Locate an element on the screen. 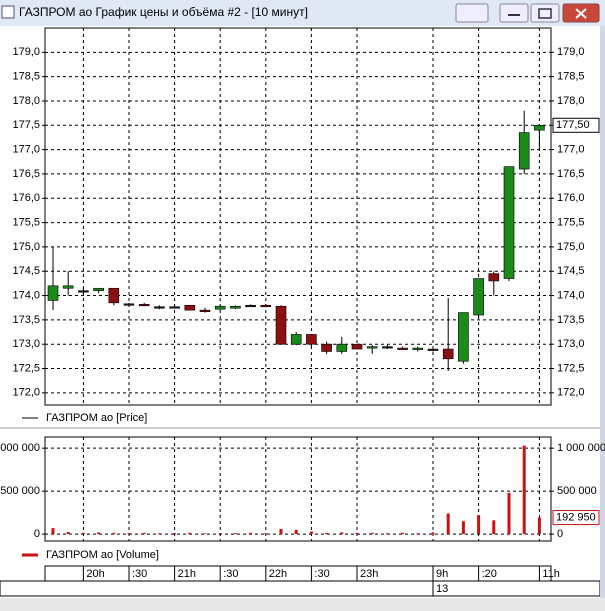 Image resolution: width=605 pixels, height=611 pixels. y-tick-label: 500 000 is located at coordinates (577, 491).